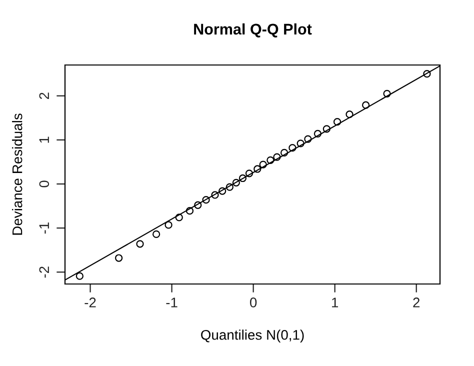 The width and height of the screenshot is (474, 366). I want to click on y-tick-label: -2, so click(44, 272).